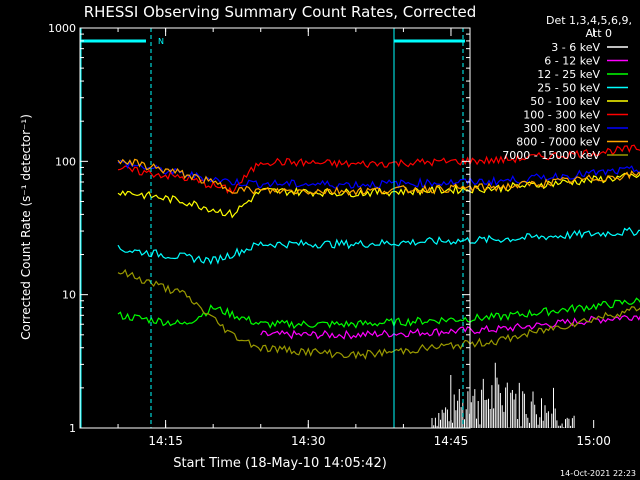 The width and height of the screenshot is (640, 480). What do you see at coordinates (72, 428) in the screenshot?
I see `y-tick-label: 1` at bounding box center [72, 428].